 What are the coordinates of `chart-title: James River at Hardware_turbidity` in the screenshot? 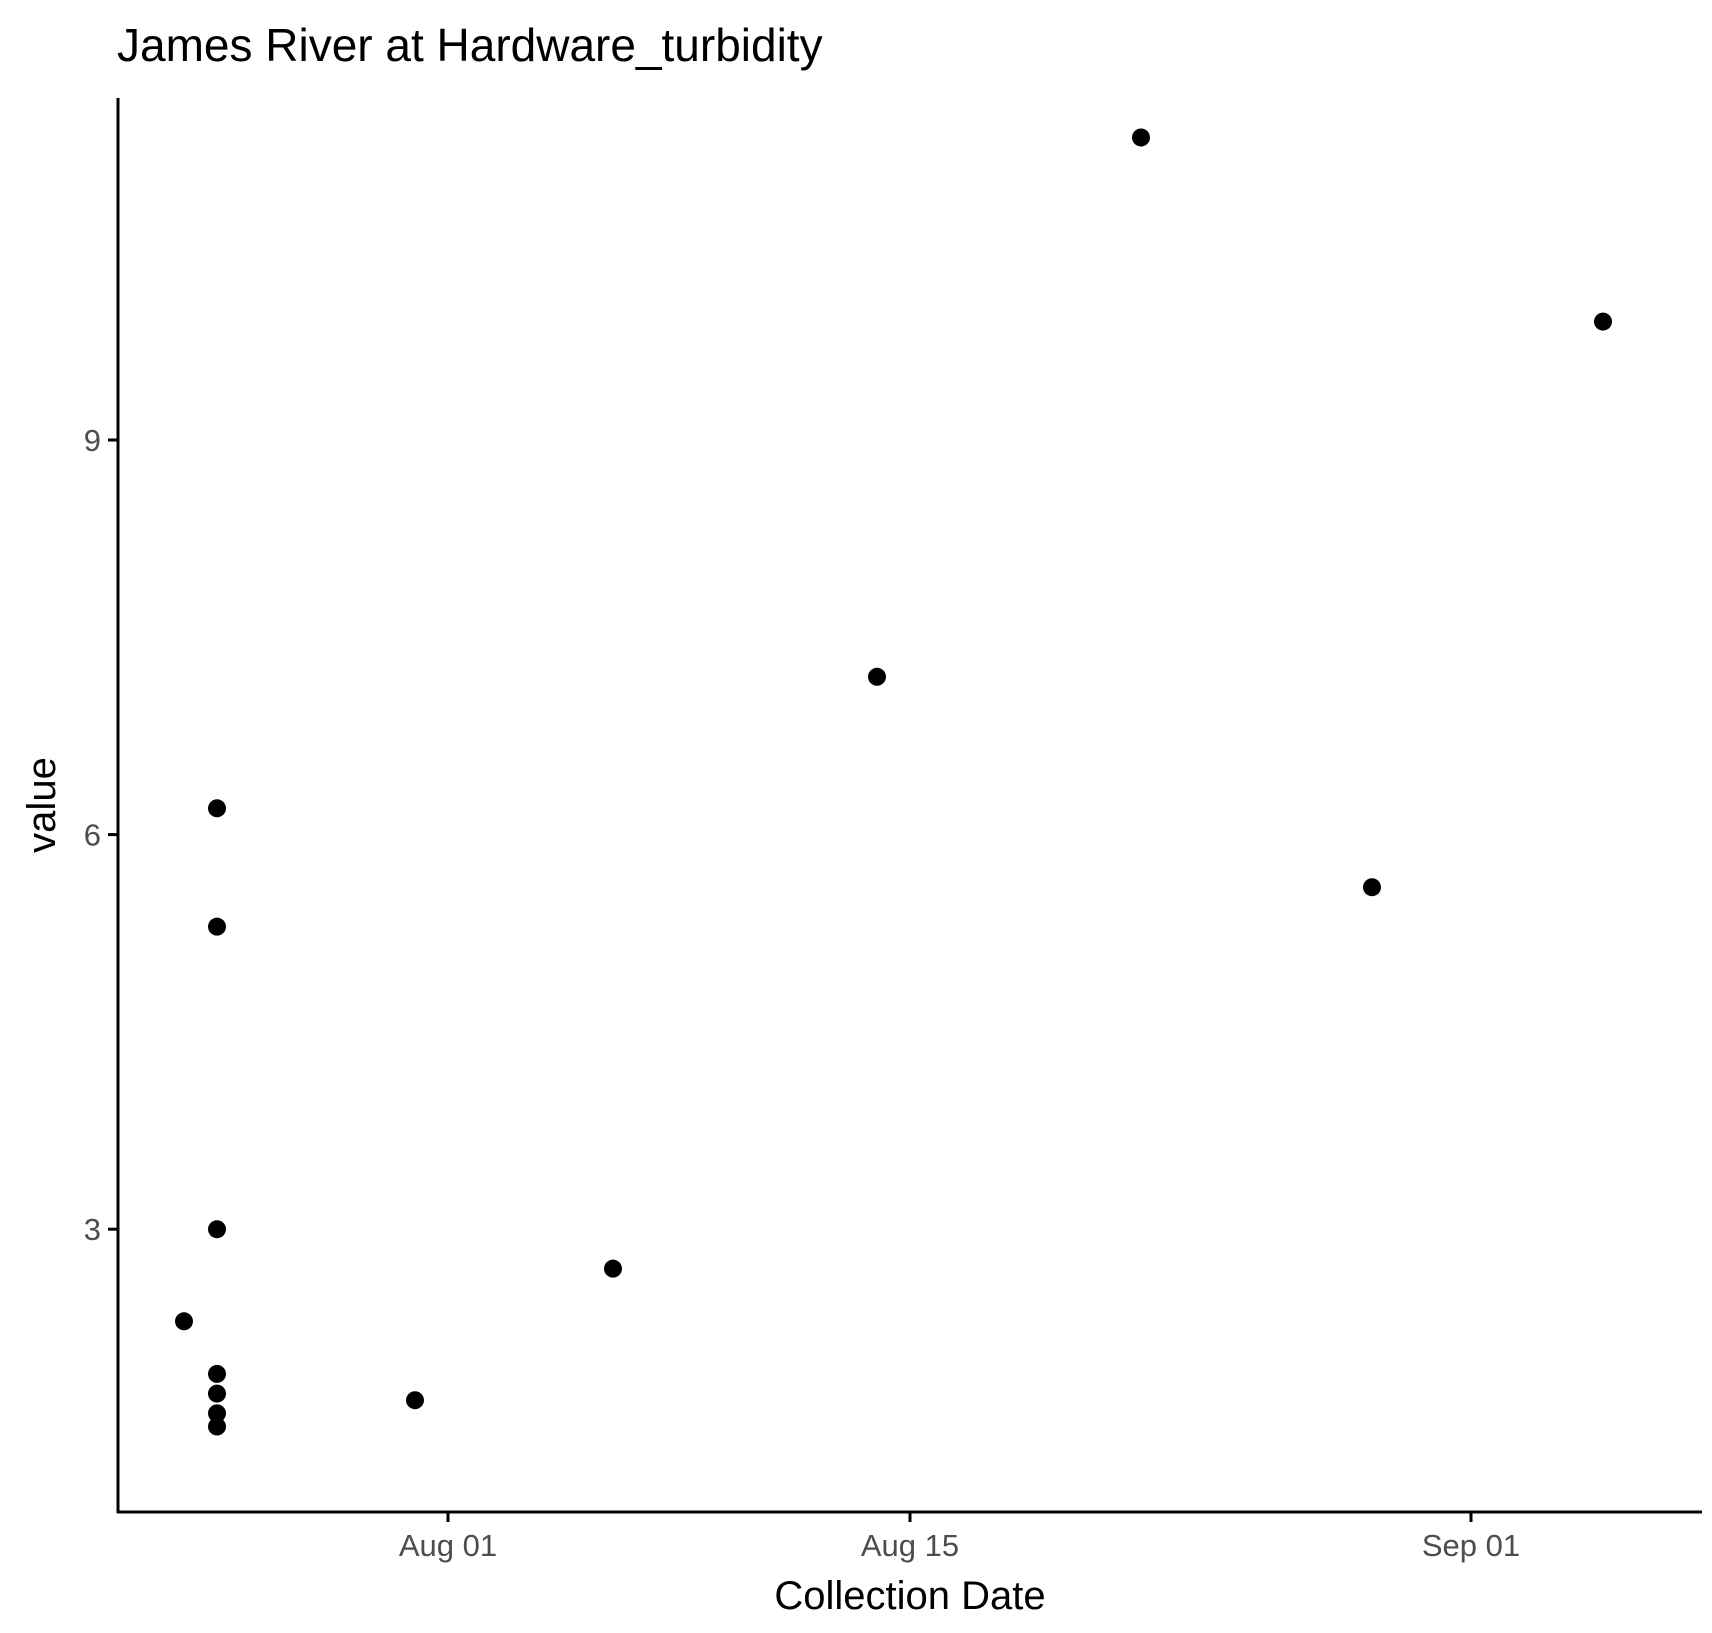 It's located at (470, 45).